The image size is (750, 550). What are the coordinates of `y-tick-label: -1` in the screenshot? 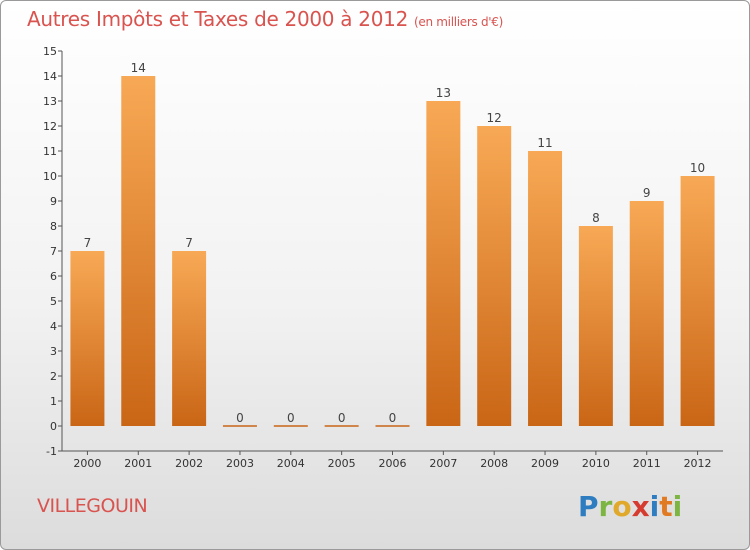 It's located at (51, 451).